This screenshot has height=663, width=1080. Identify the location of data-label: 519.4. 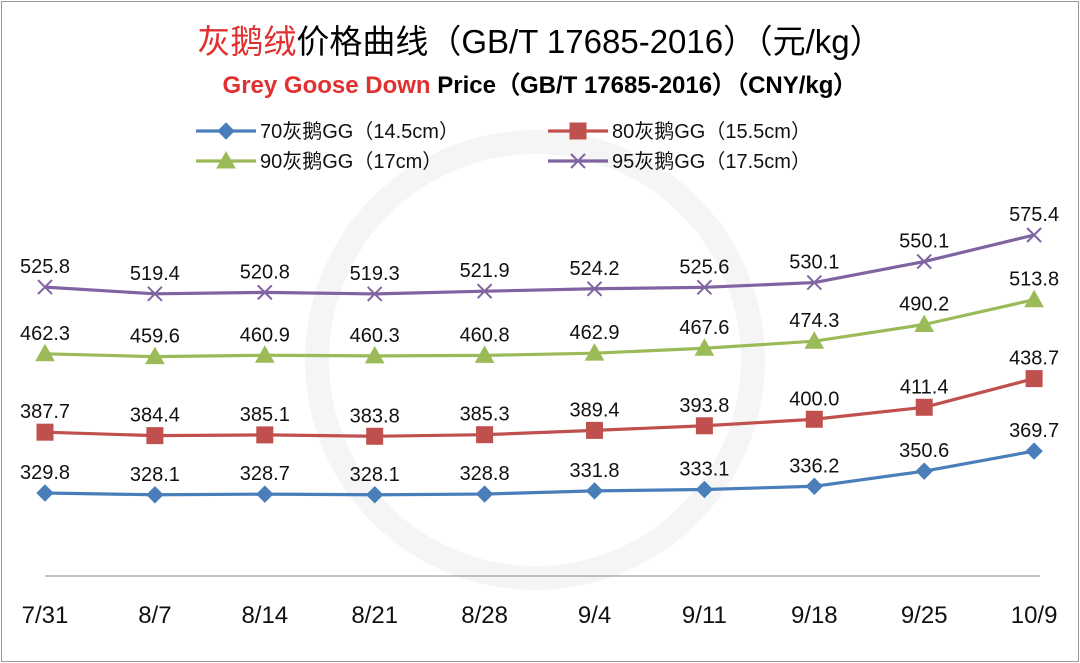
(155, 274).